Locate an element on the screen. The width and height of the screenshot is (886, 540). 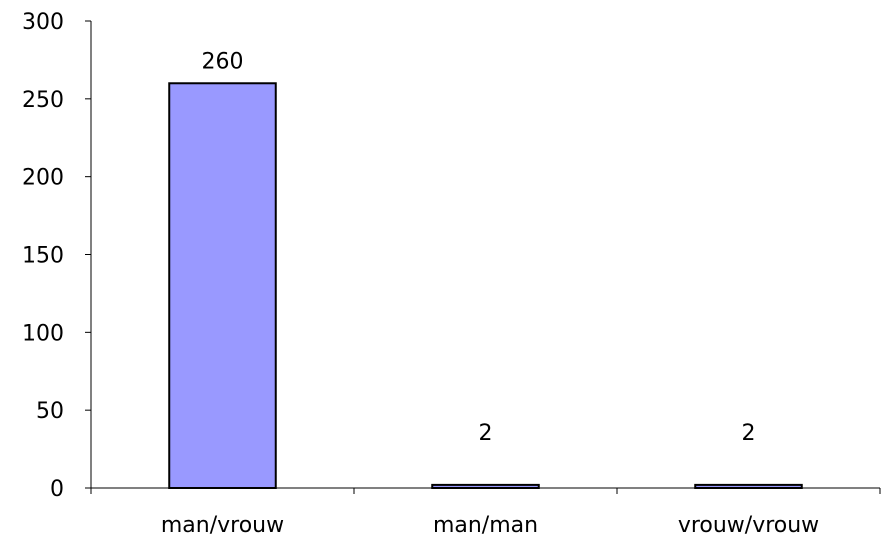
category-label: man/man is located at coordinates (485, 525).